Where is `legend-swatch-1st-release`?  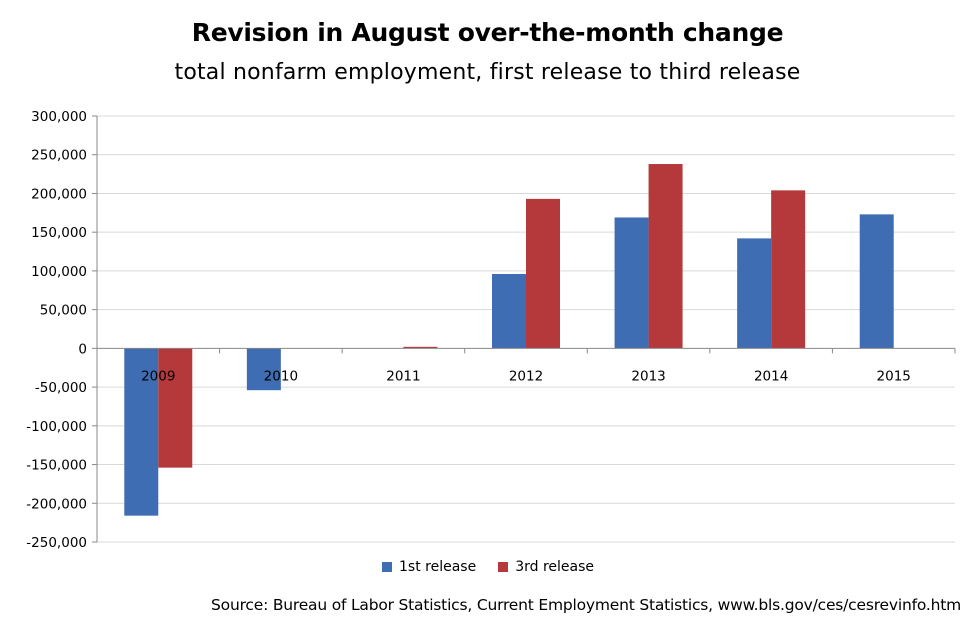
legend-swatch-1st-release is located at coordinates (387, 567).